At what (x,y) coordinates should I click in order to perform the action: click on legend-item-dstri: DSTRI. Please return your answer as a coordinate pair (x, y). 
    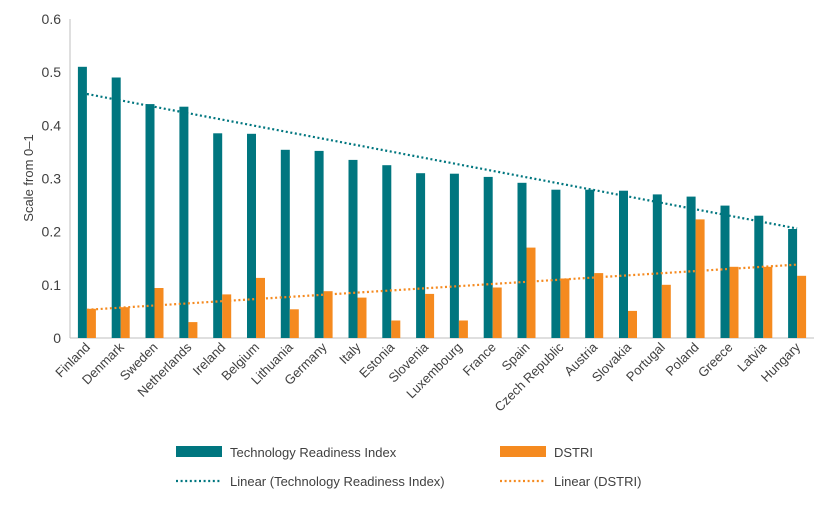
    Looking at the image, I should click on (546, 452).